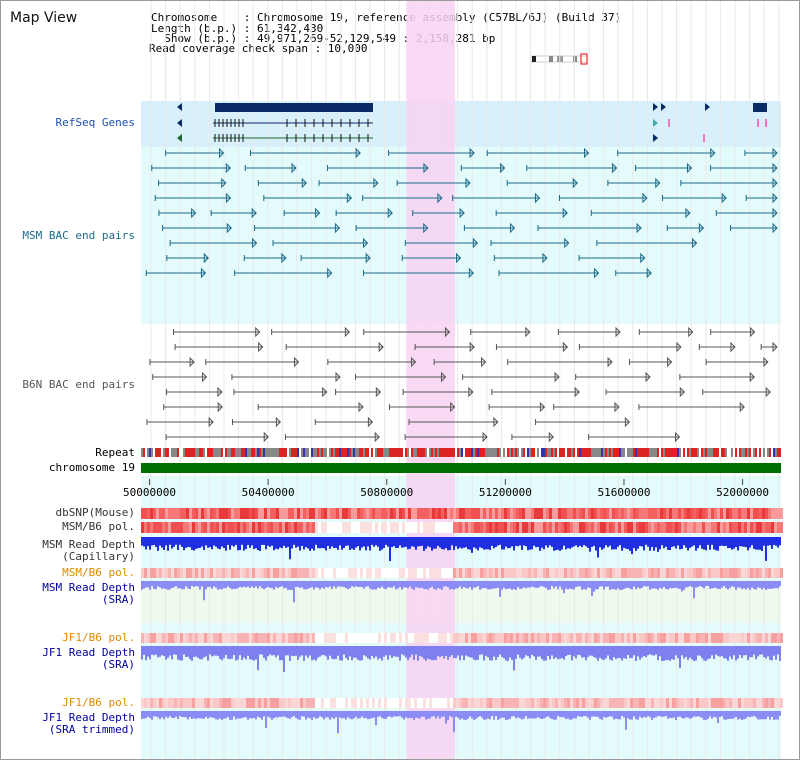 Image resolution: width=800 pixels, height=760 pixels. Describe the element at coordinates (78, 235) in the screenshot. I see `track-label-msm-bac: MSM BAC end pairs` at that location.